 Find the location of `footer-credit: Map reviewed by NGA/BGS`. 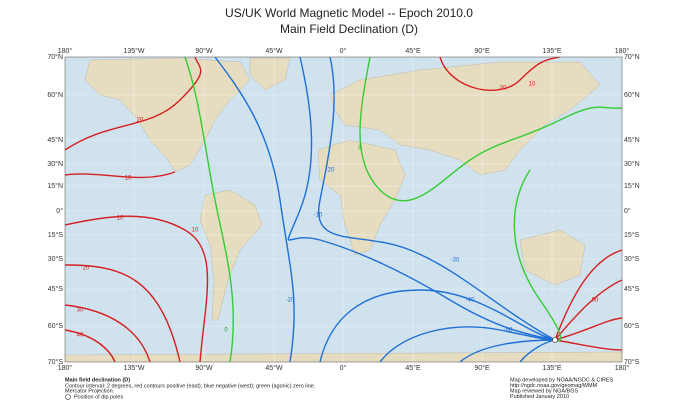

footer-credit: Map reviewed by NGA/BGS is located at coordinates (544, 391).